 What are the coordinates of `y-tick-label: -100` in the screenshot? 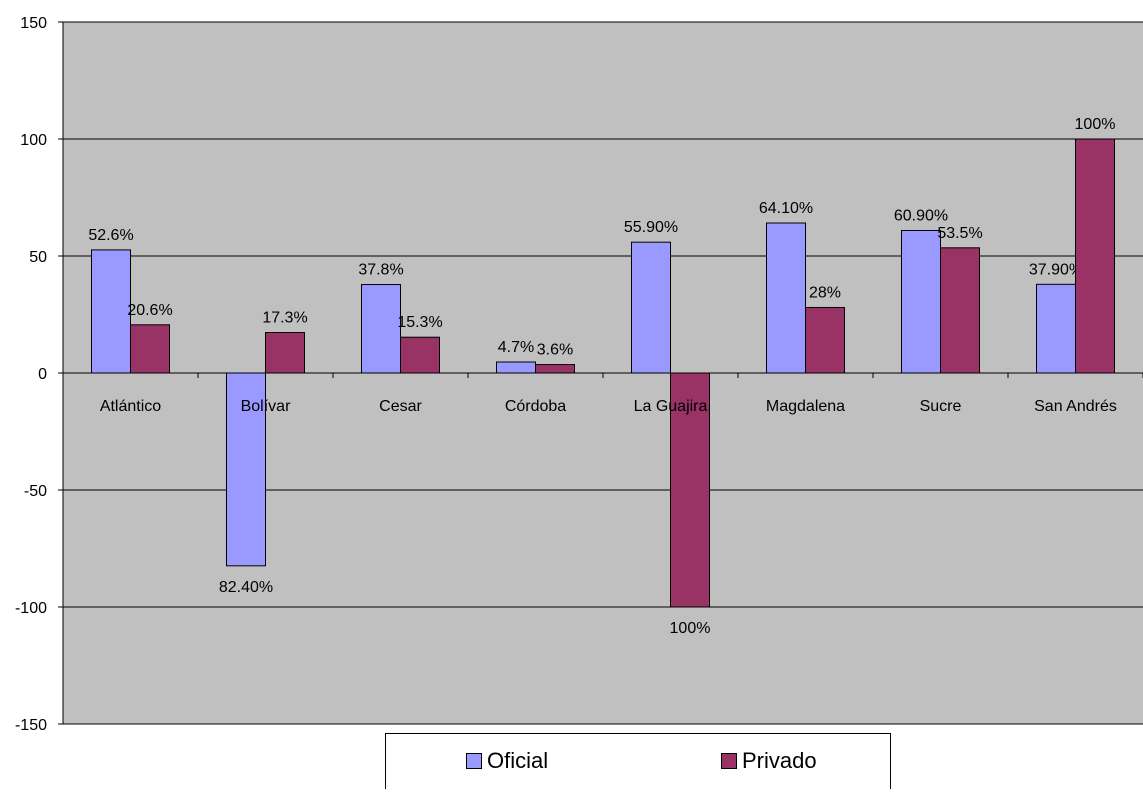 It's located at (31, 608).